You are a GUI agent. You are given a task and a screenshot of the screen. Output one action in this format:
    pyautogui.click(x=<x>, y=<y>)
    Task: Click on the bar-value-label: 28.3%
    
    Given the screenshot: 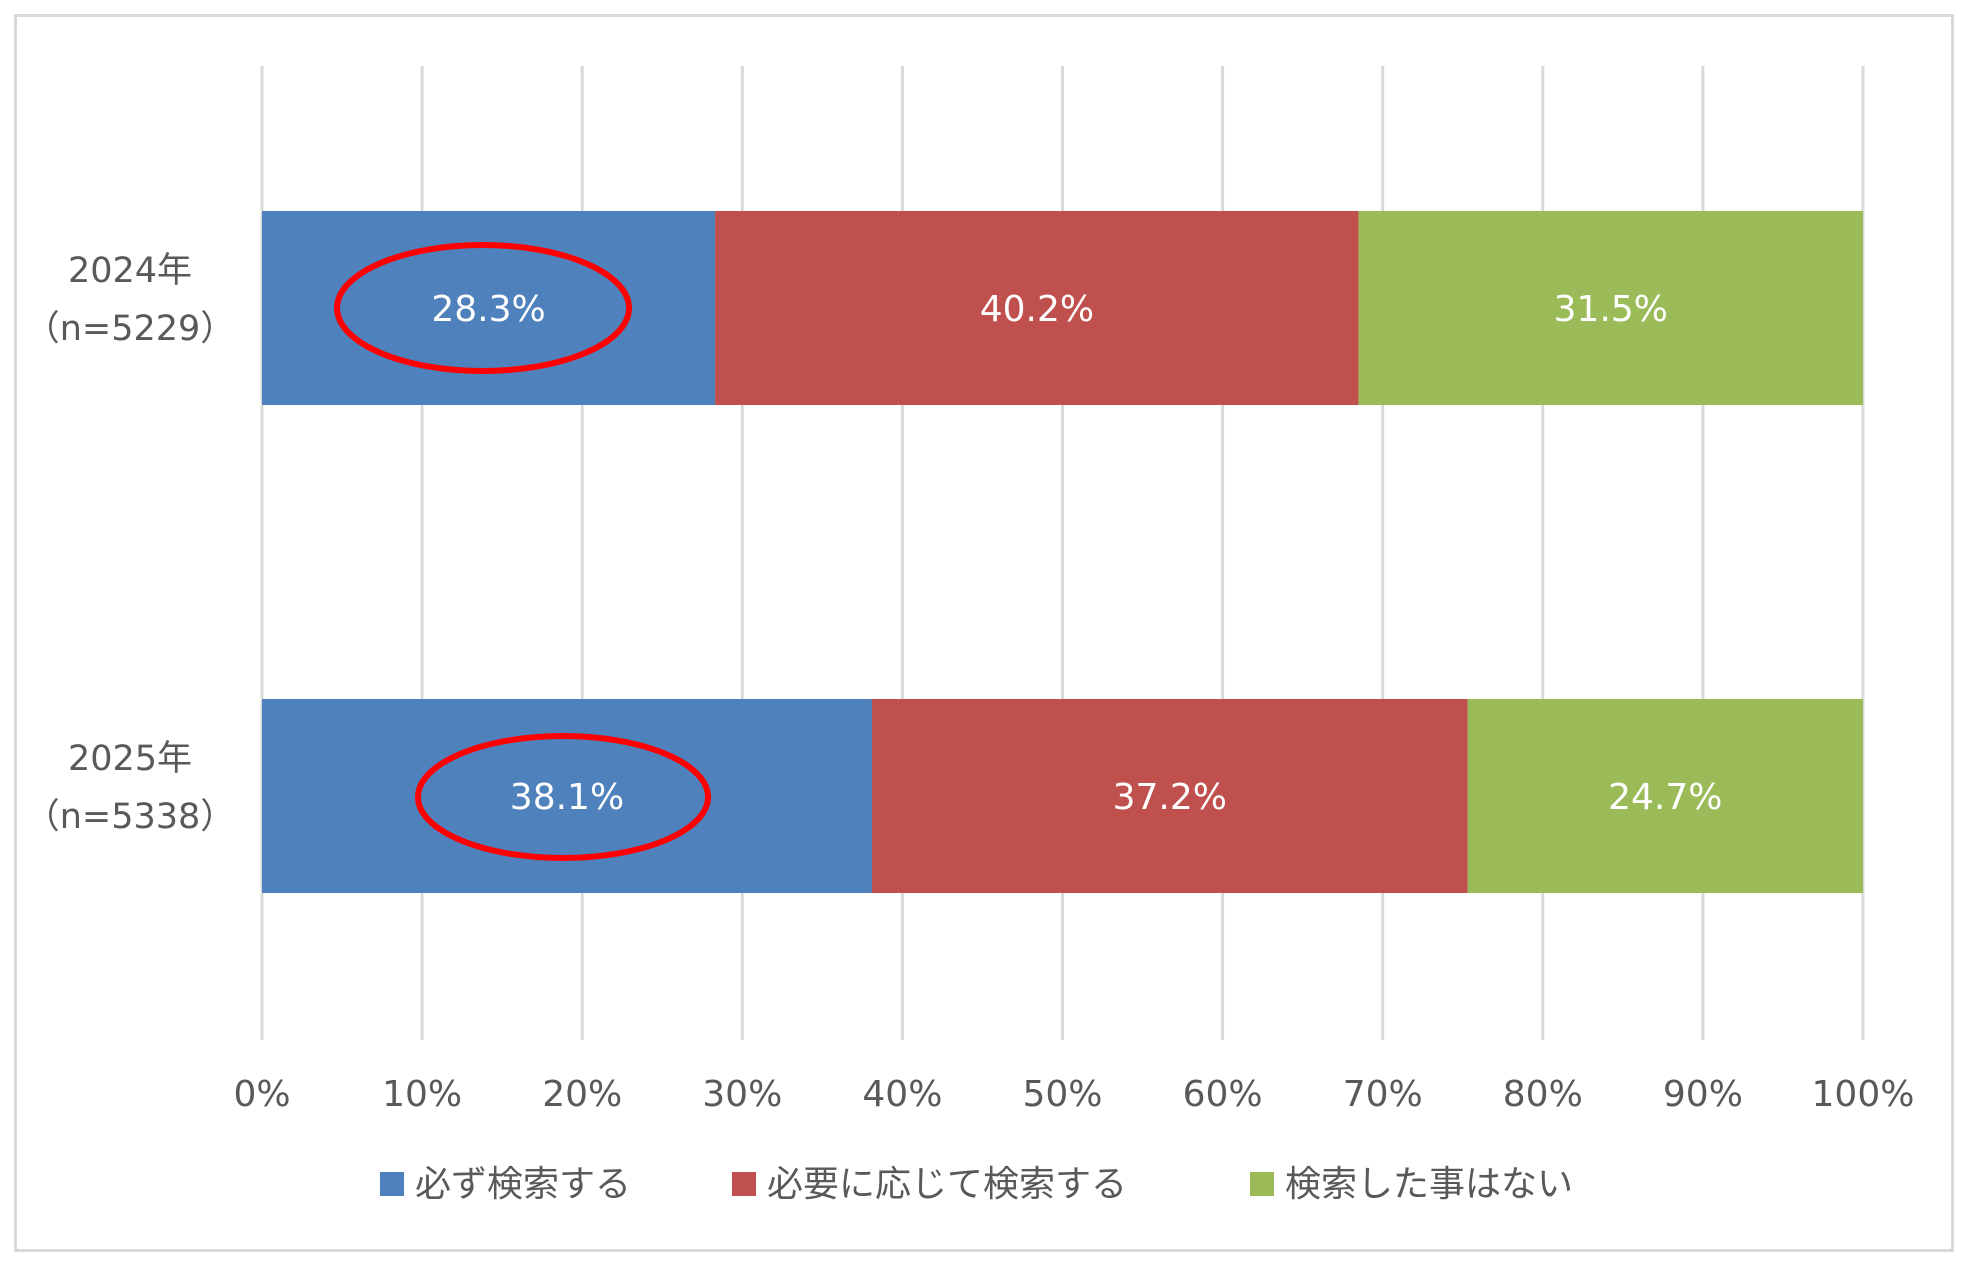 What is the action you would take?
    pyautogui.click(x=488, y=309)
    